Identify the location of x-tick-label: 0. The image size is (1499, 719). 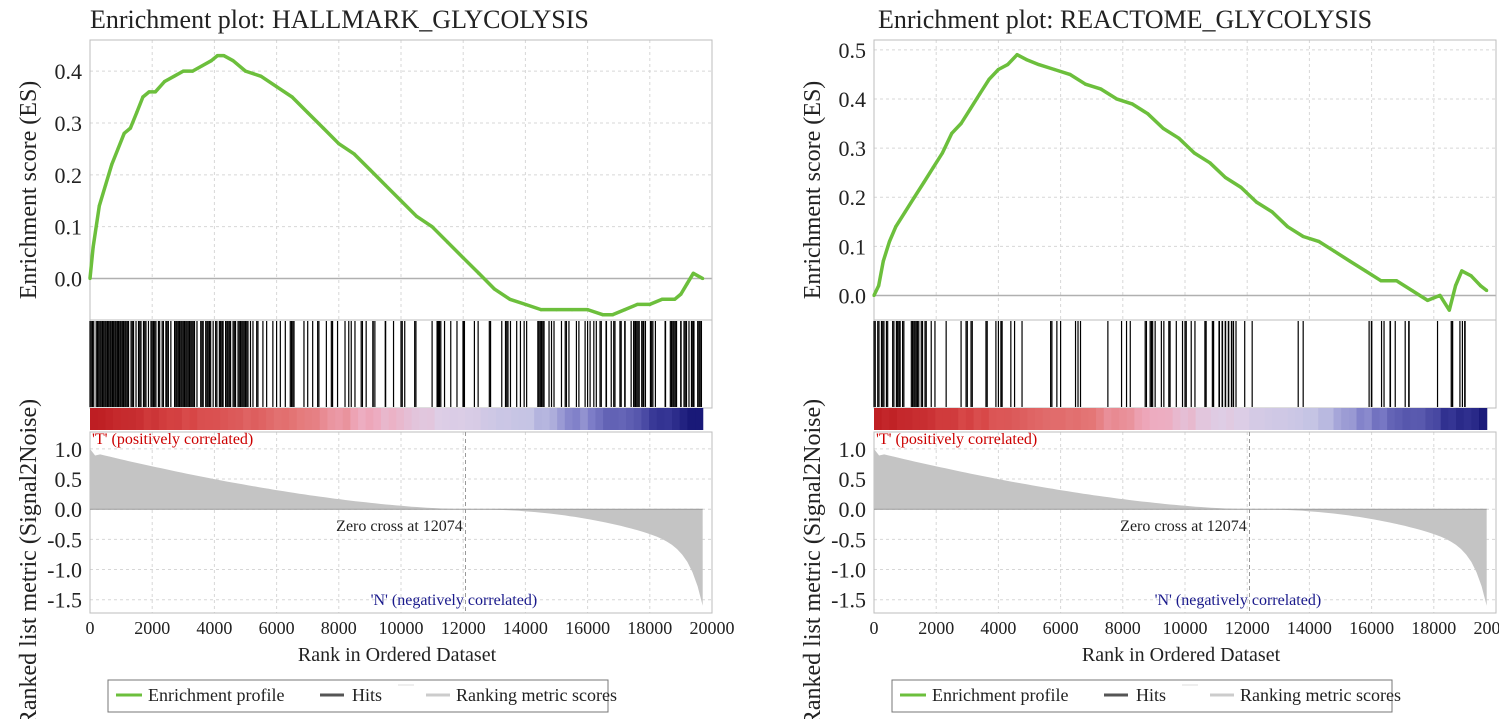
(874, 628).